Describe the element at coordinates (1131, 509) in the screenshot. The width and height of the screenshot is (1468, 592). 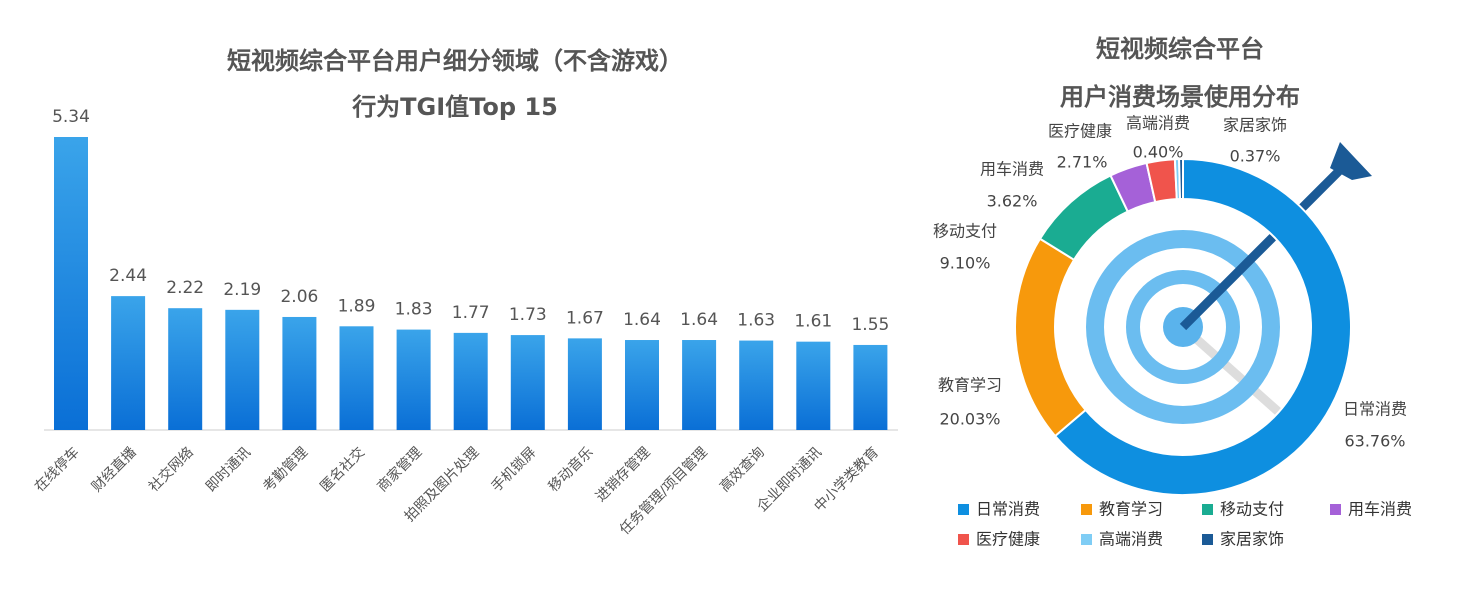
I see `legend-label: 教育学习` at that location.